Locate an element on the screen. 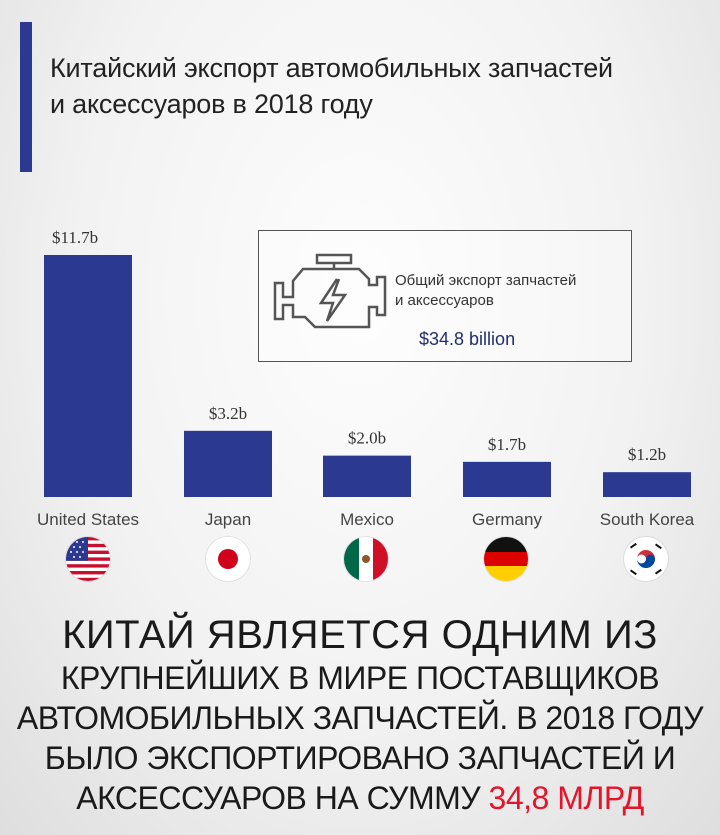 The image size is (720, 835). germany-flag-icon is located at coordinates (506, 559).